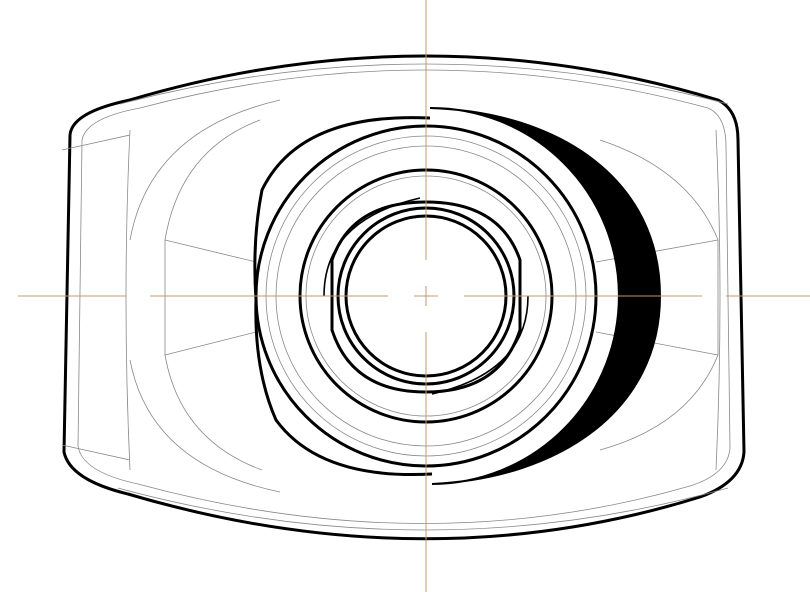 Image resolution: width=810 pixels, height=592 pixels. What do you see at coordinates (659, 295) in the screenshot?
I see `face-panel-right` at bounding box center [659, 295].